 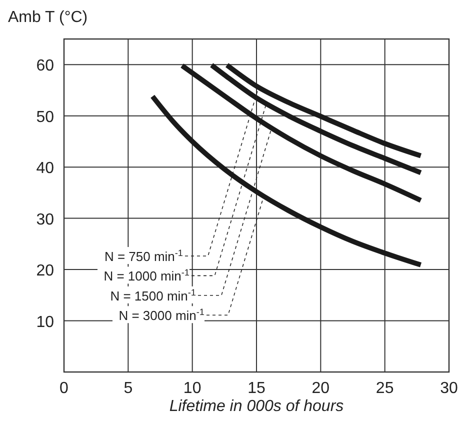 What do you see at coordinates (257, 388) in the screenshot?
I see `x-tick-label: 15` at bounding box center [257, 388].